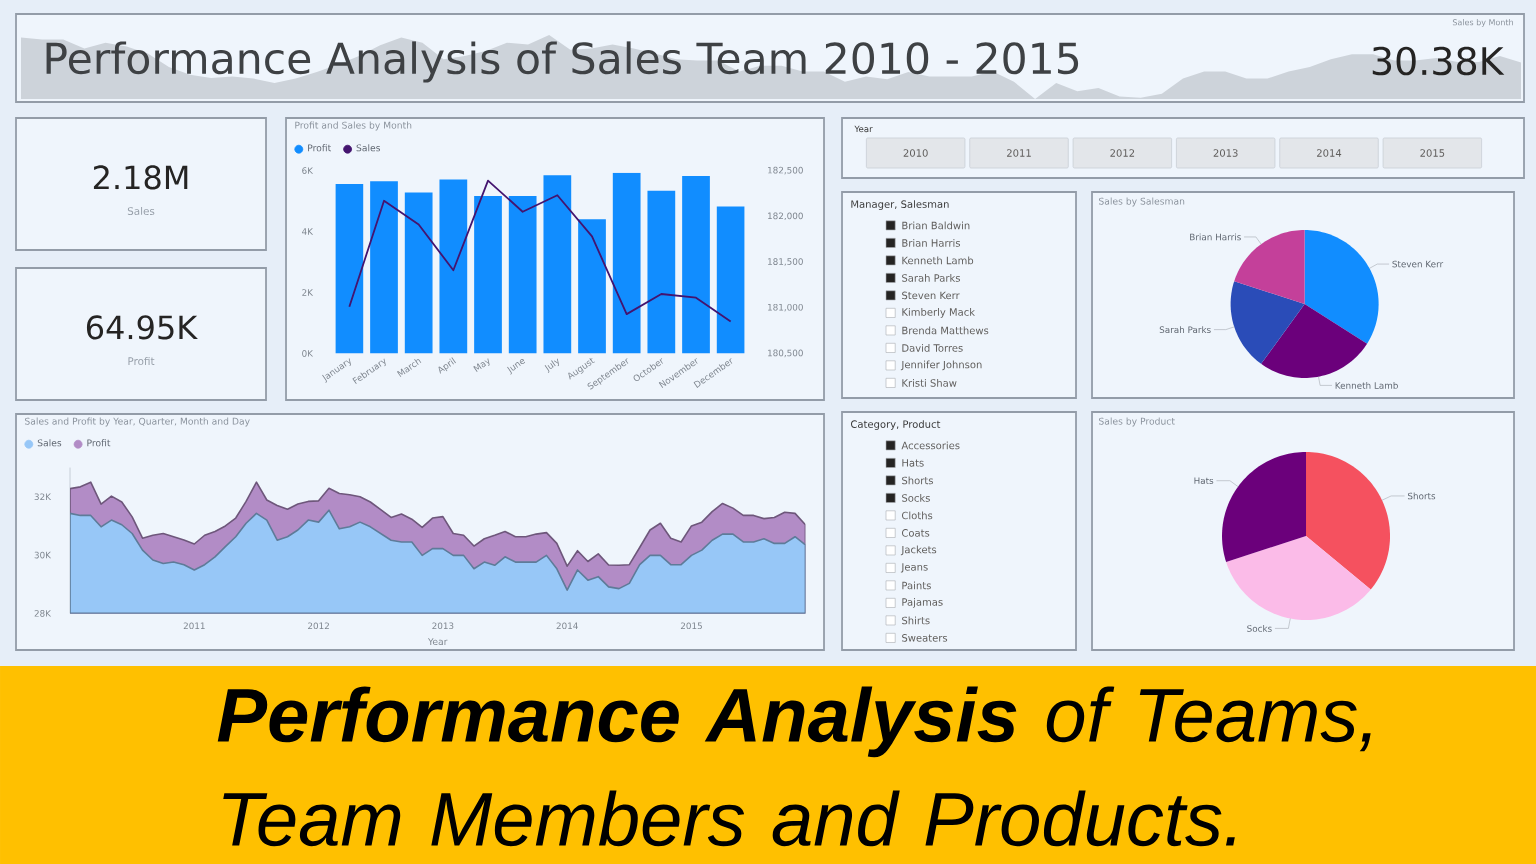 The width and height of the screenshot is (1536, 864). Describe the element at coordinates (1438, 61) in the screenshot. I see `annotation: 30.38K` at that location.